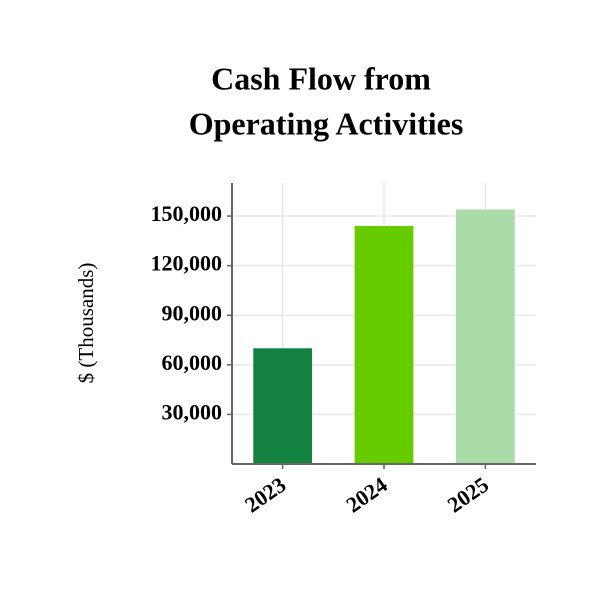 The height and width of the screenshot is (600, 600). What do you see at coordinates (468, 495) in the screenshot?
I see `x-tick-label: 2025` at bounding box center [468, 495].